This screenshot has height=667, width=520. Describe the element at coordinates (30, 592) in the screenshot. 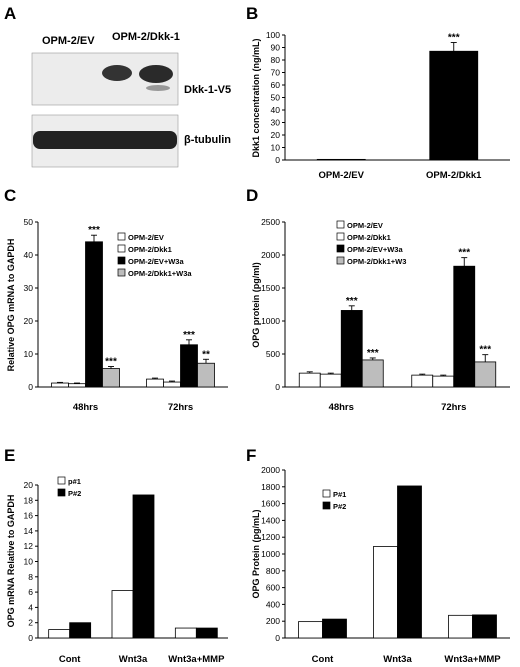

I see `y-tick-label-e: 6` at that location.